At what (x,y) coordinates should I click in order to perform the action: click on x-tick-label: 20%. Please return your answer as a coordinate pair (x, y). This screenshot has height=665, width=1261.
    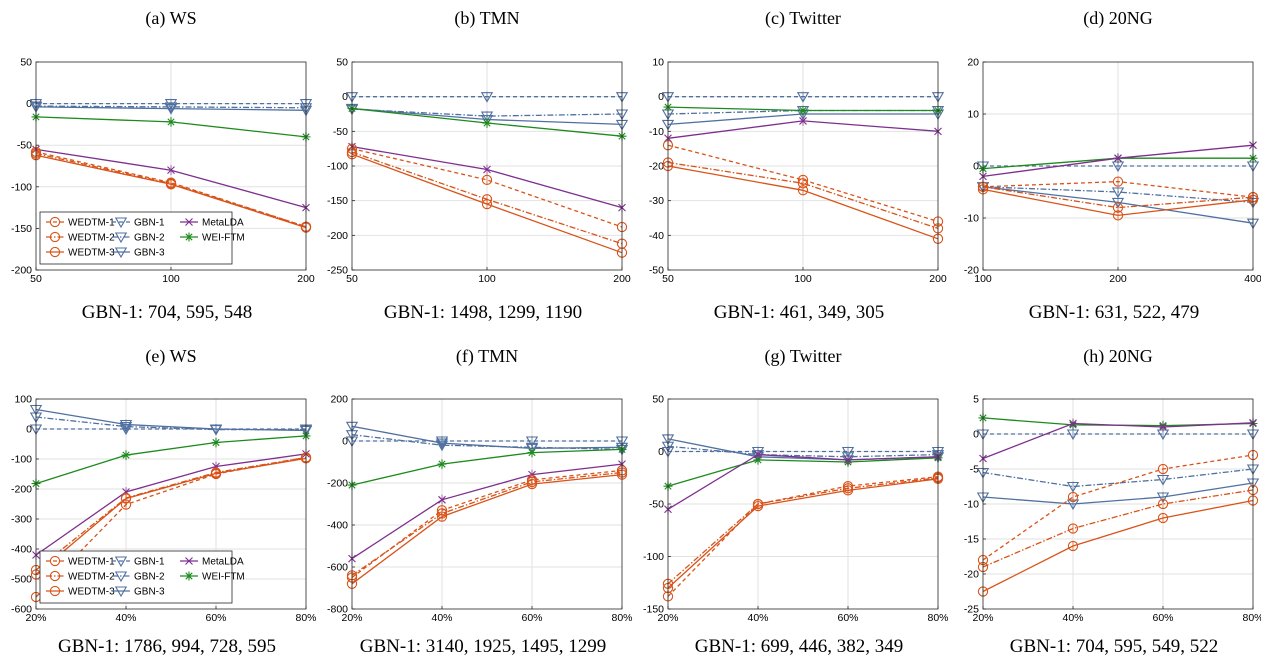
    Looking at the image, I should click on (351, 618).